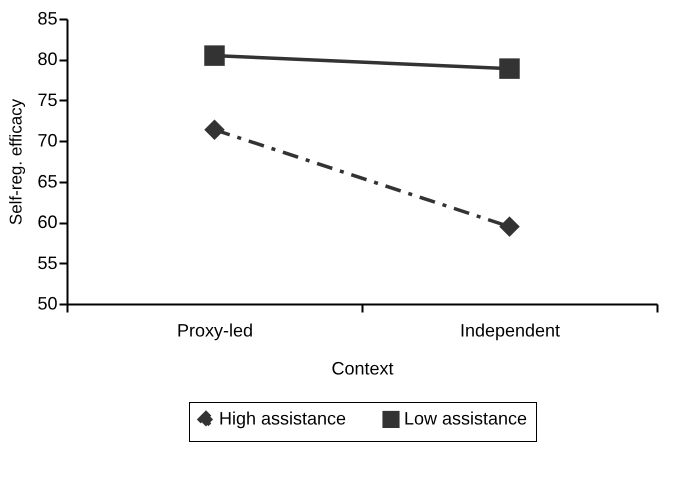 This screenshot has width=677, height=481. What do you see at coordinates (16, 162) in the screenshot?
I see `y-axis-title: Self-reg. efficacy` at bounding box center [16, 162].